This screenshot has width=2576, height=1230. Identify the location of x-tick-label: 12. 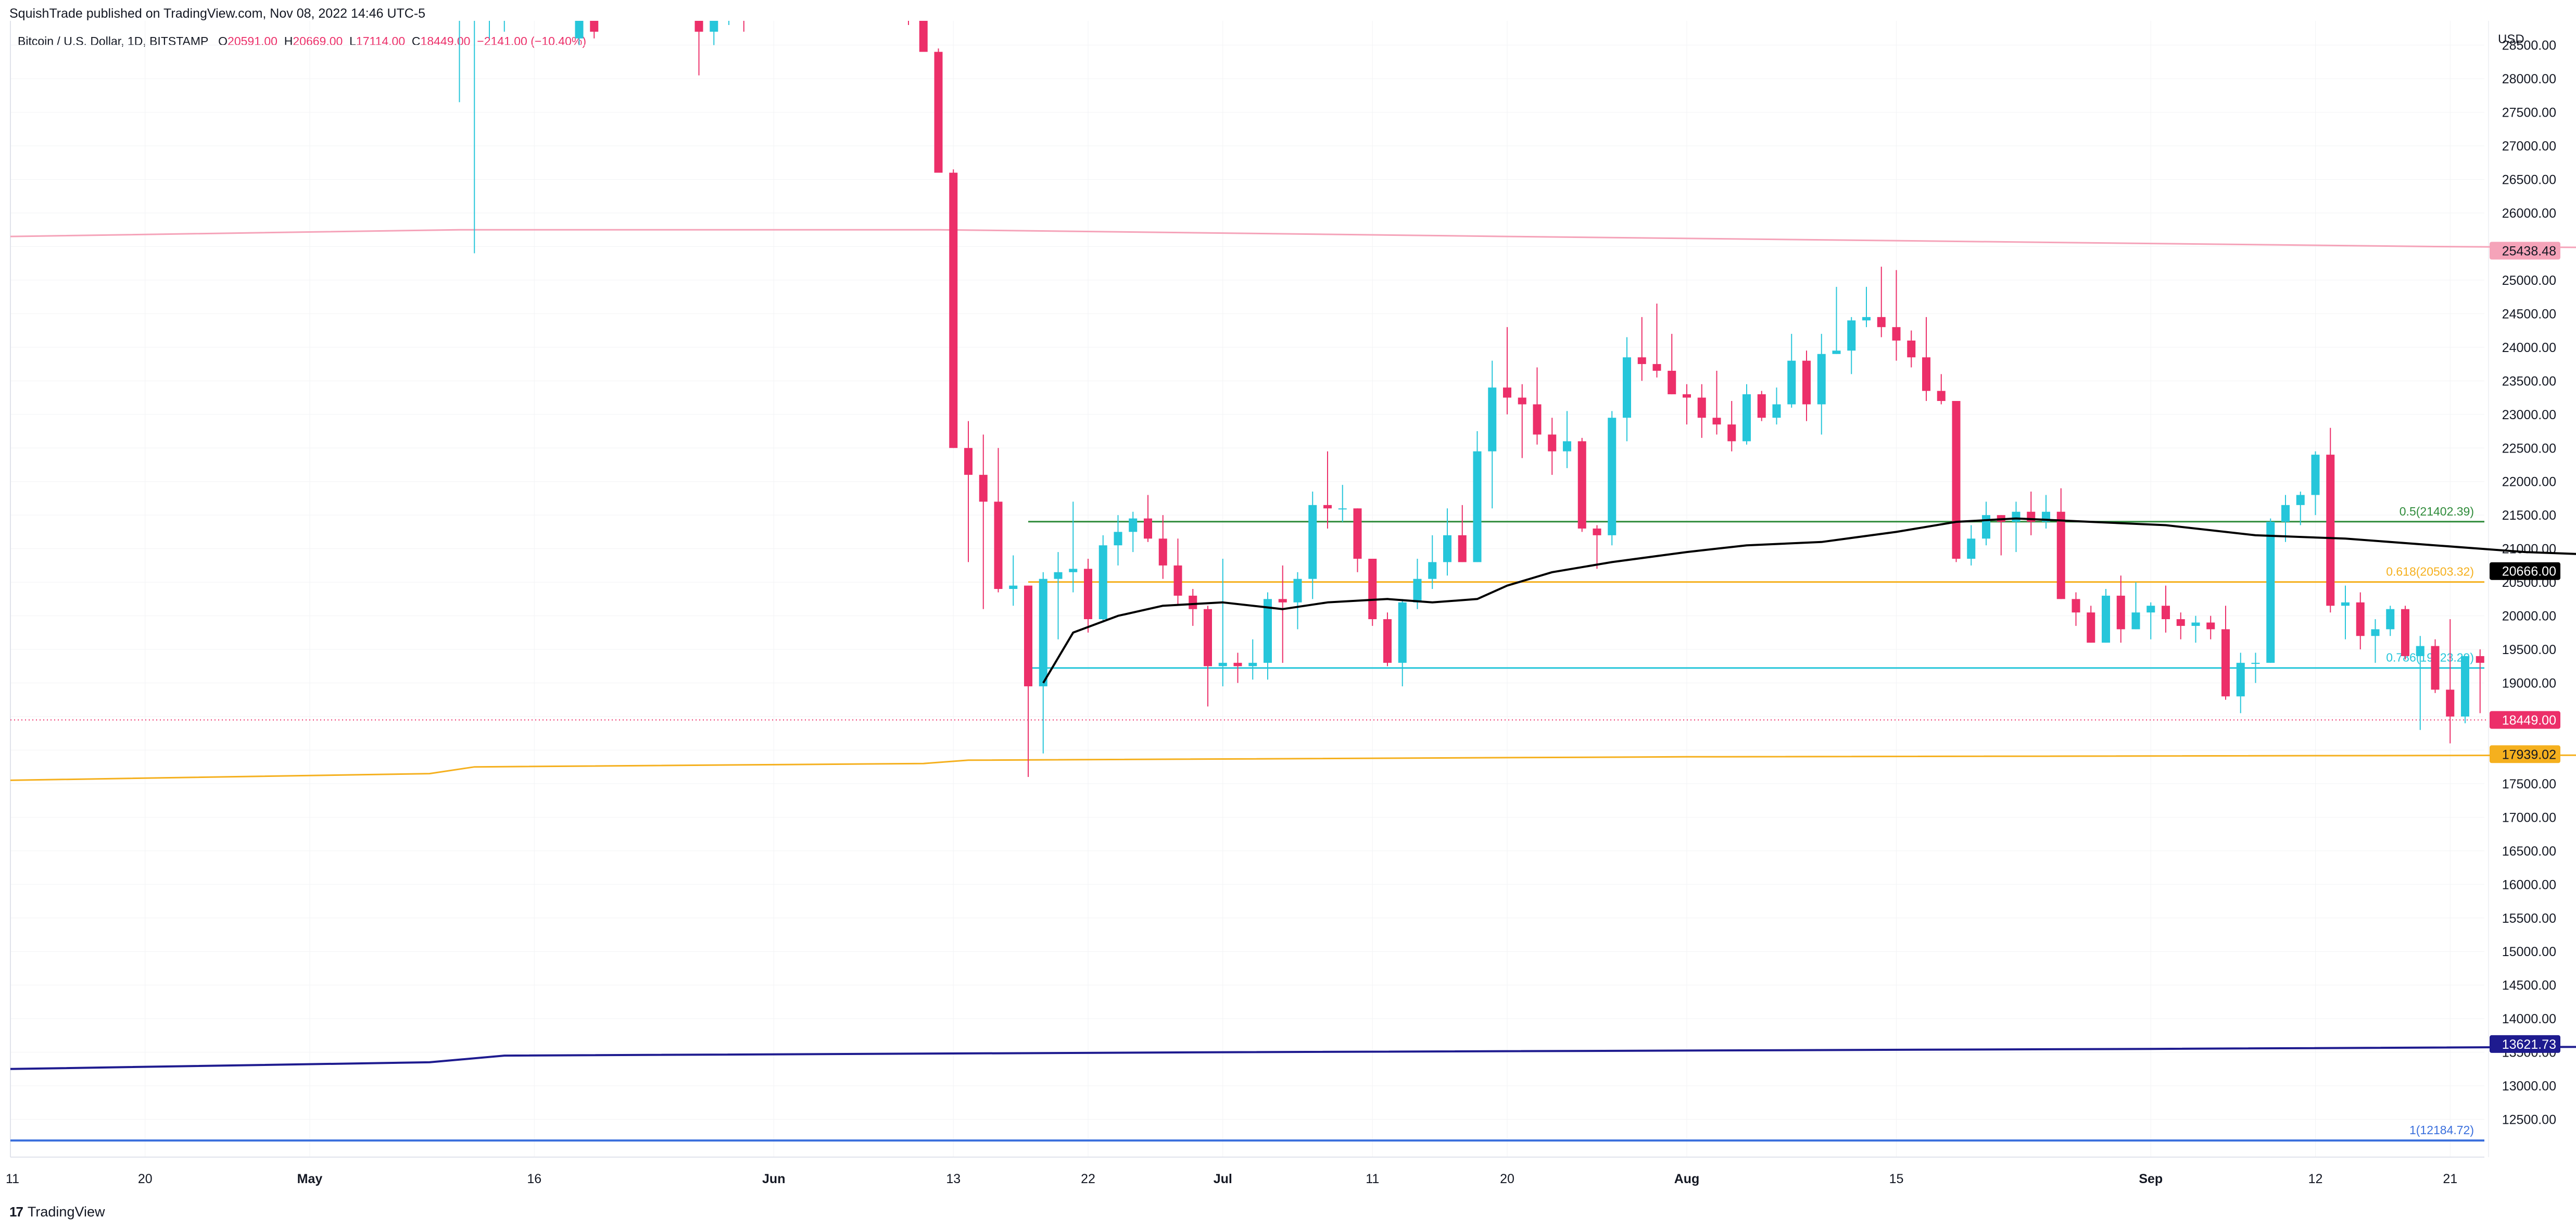
(2315, 1179).